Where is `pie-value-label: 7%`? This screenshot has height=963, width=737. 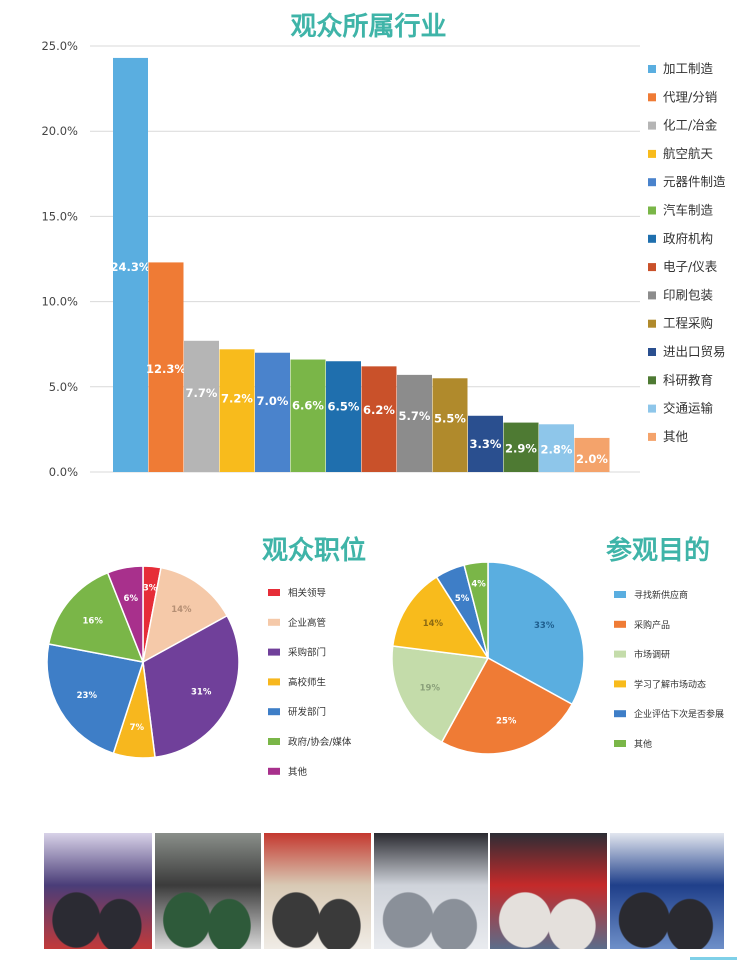
pie-value-label: 7% is located at coordinates (137, 728).